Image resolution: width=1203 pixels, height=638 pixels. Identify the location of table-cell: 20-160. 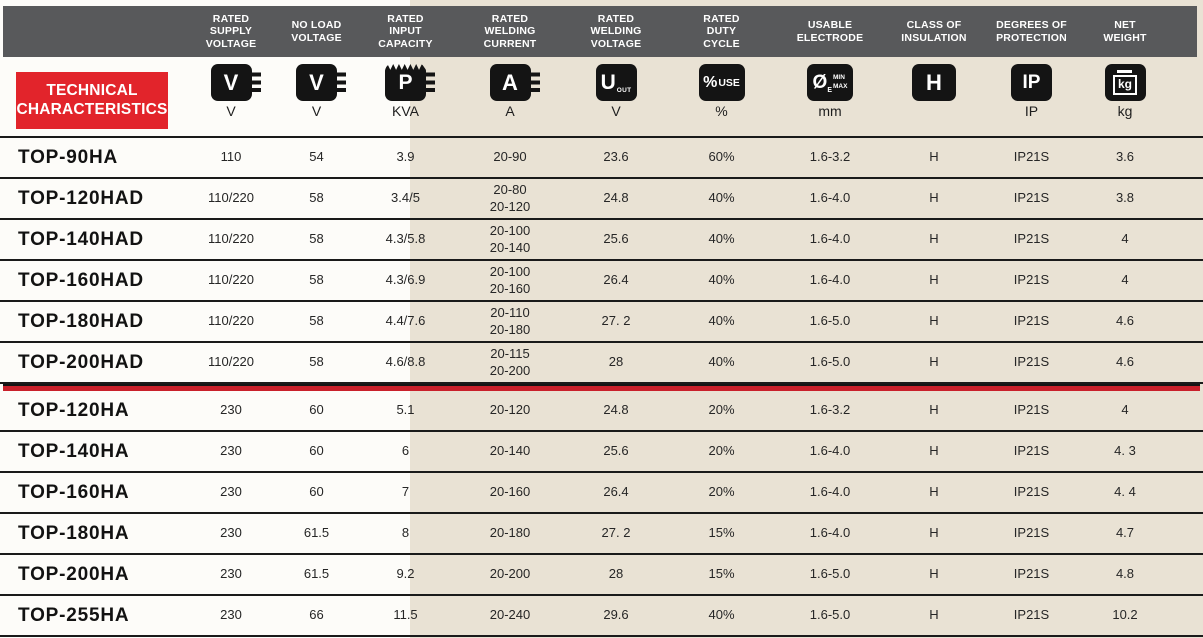
(510, 492).